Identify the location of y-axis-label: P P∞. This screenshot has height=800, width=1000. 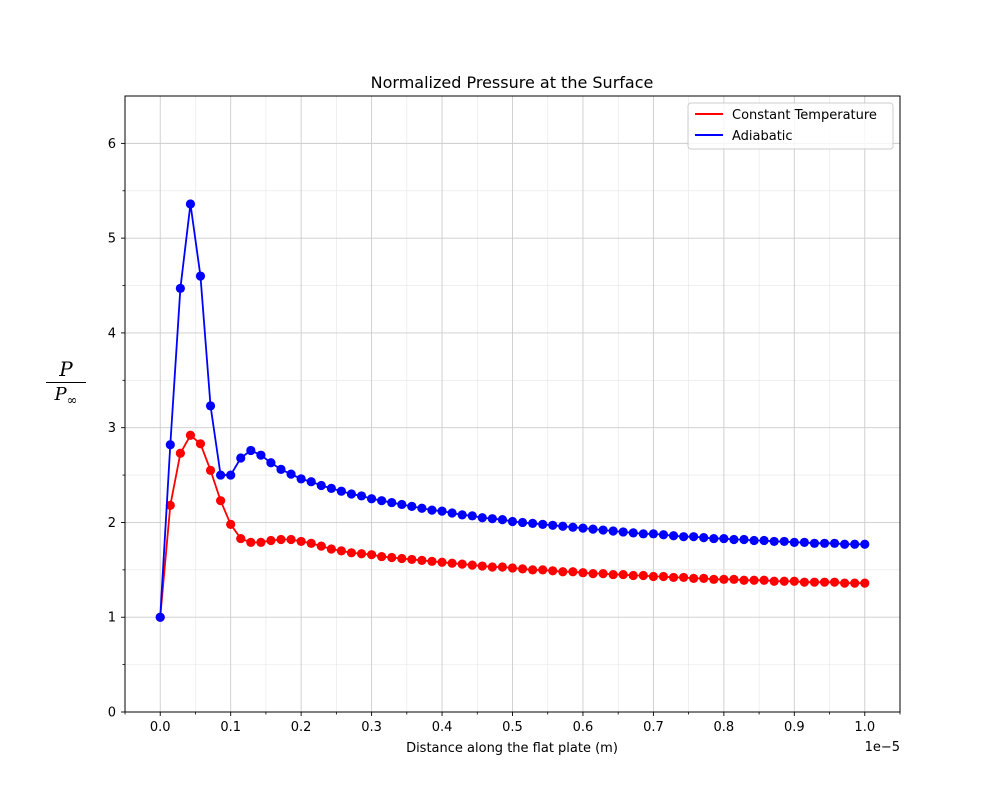
(66, 385).